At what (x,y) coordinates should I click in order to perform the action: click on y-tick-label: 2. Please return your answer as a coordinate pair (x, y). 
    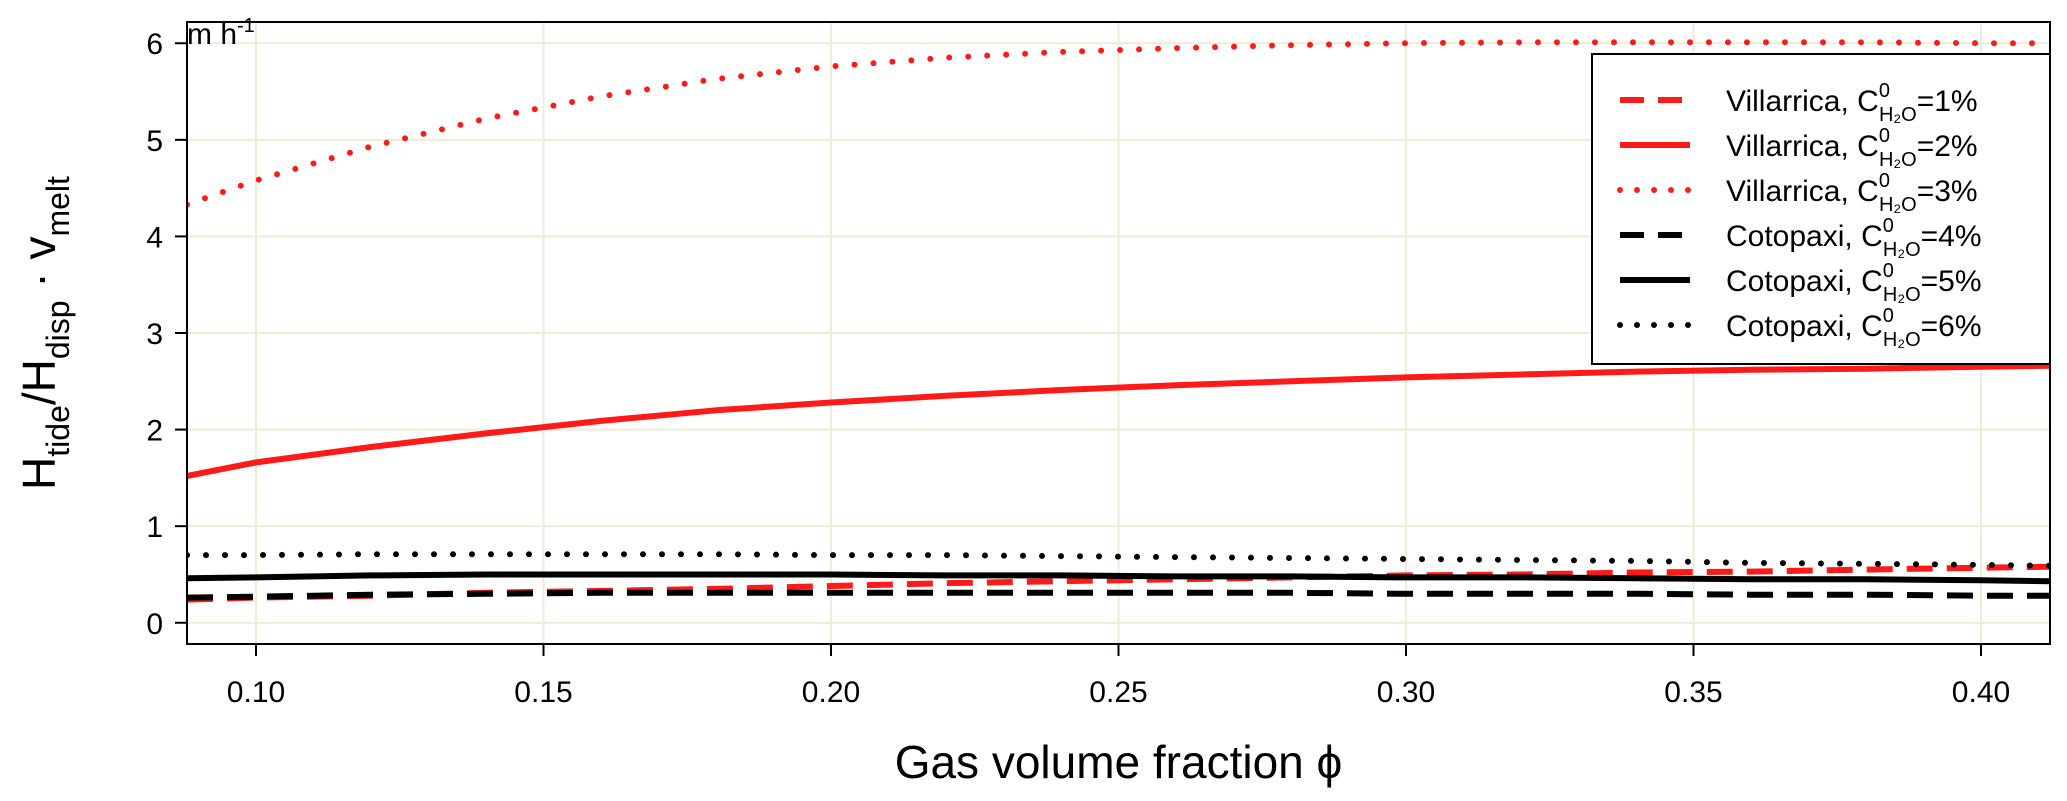
    Looking at the image, I should click on (154, 431).